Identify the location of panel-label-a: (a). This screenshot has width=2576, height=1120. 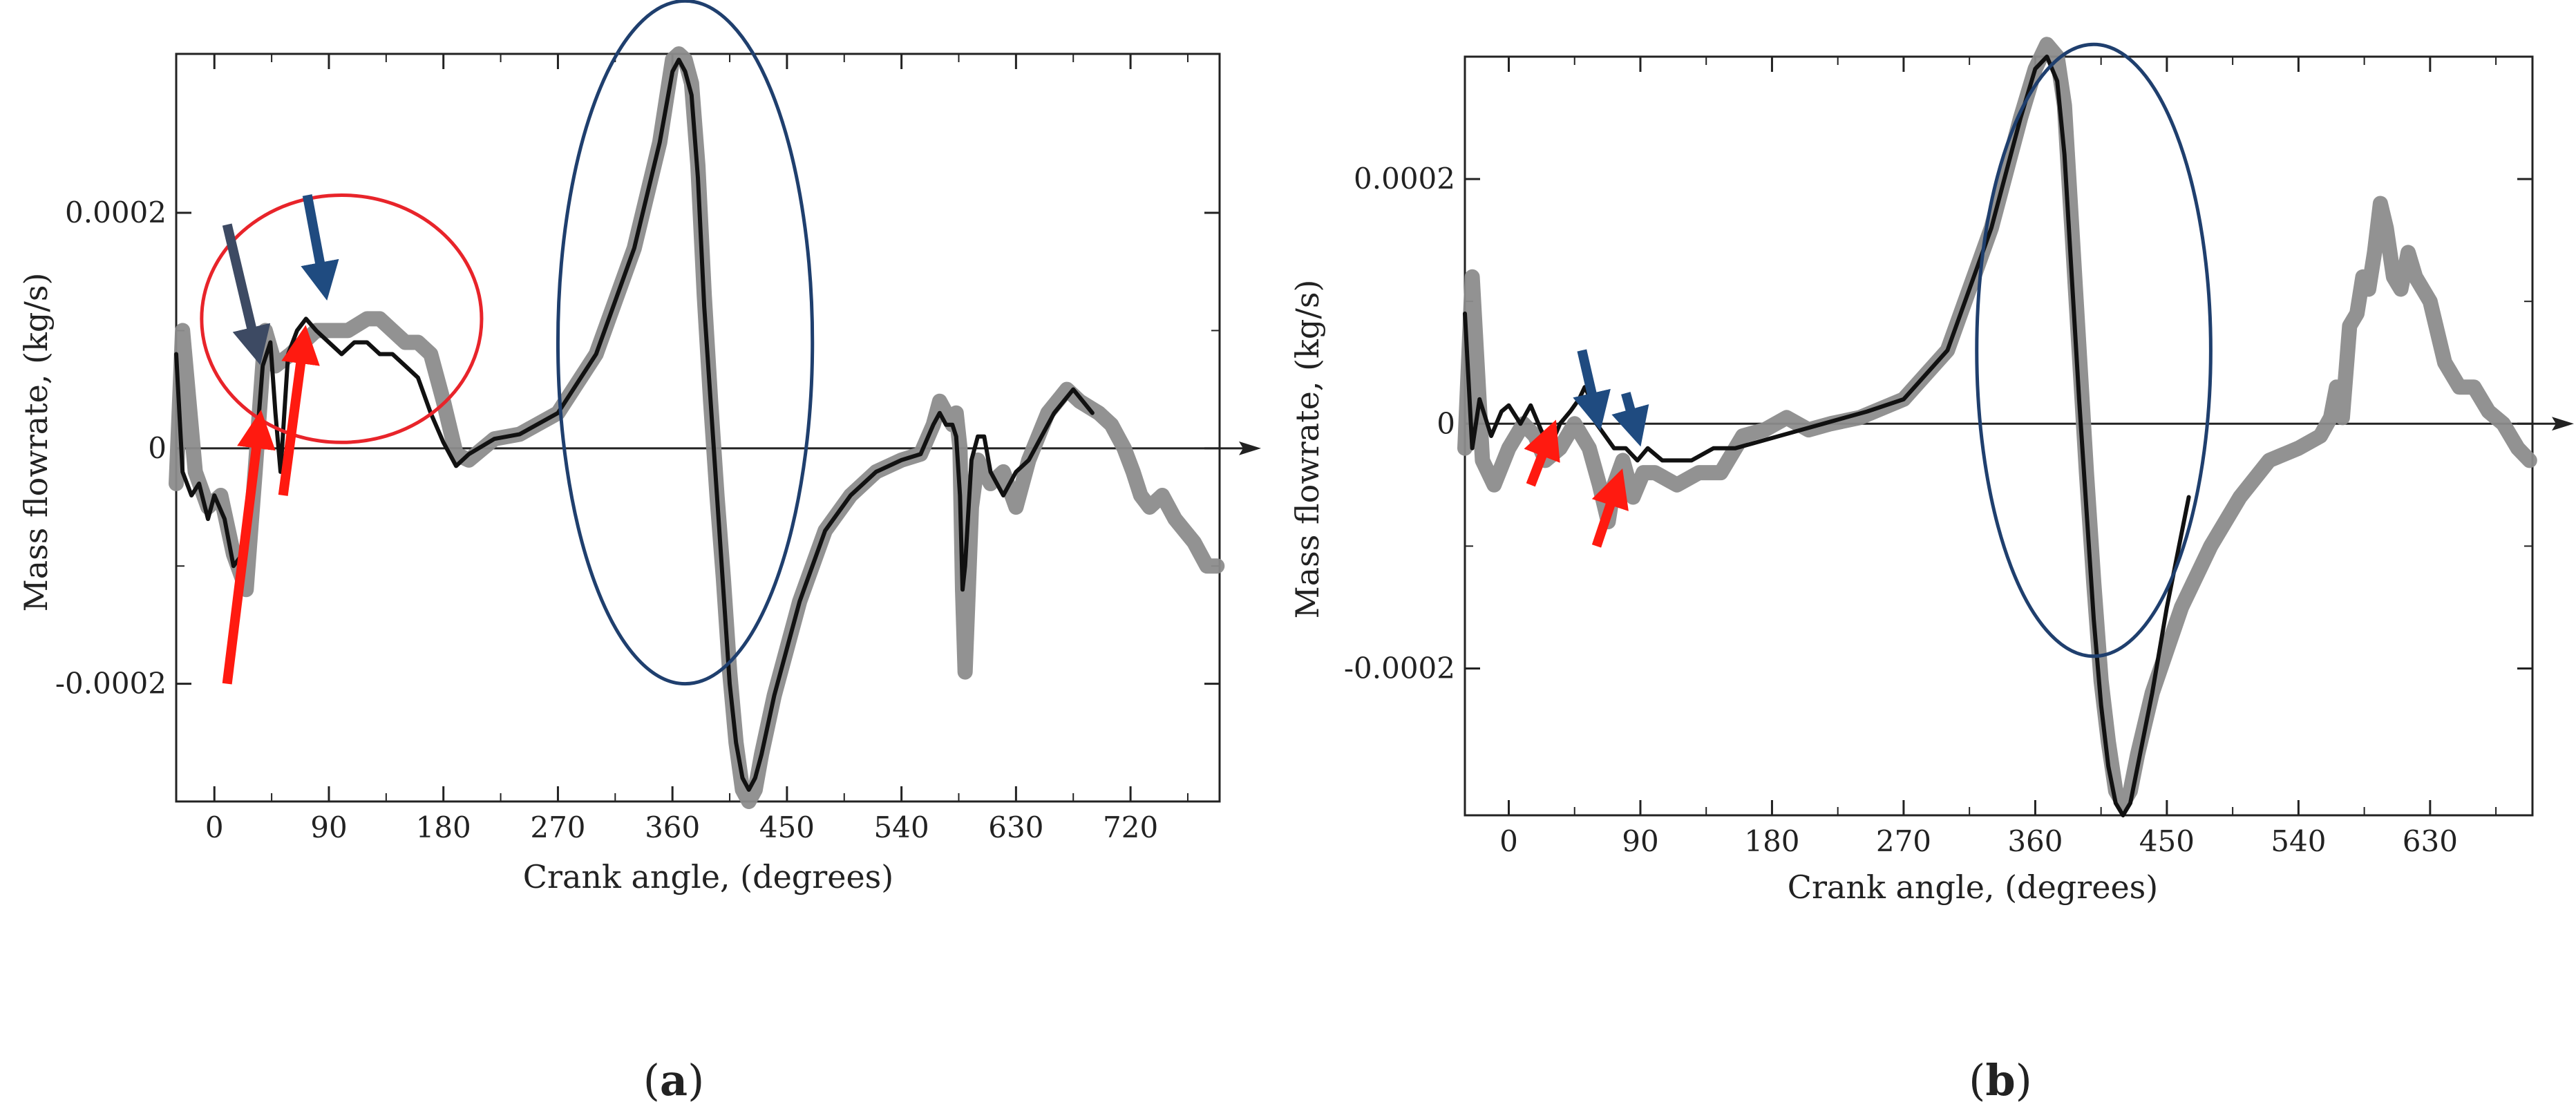
(674, 1080).